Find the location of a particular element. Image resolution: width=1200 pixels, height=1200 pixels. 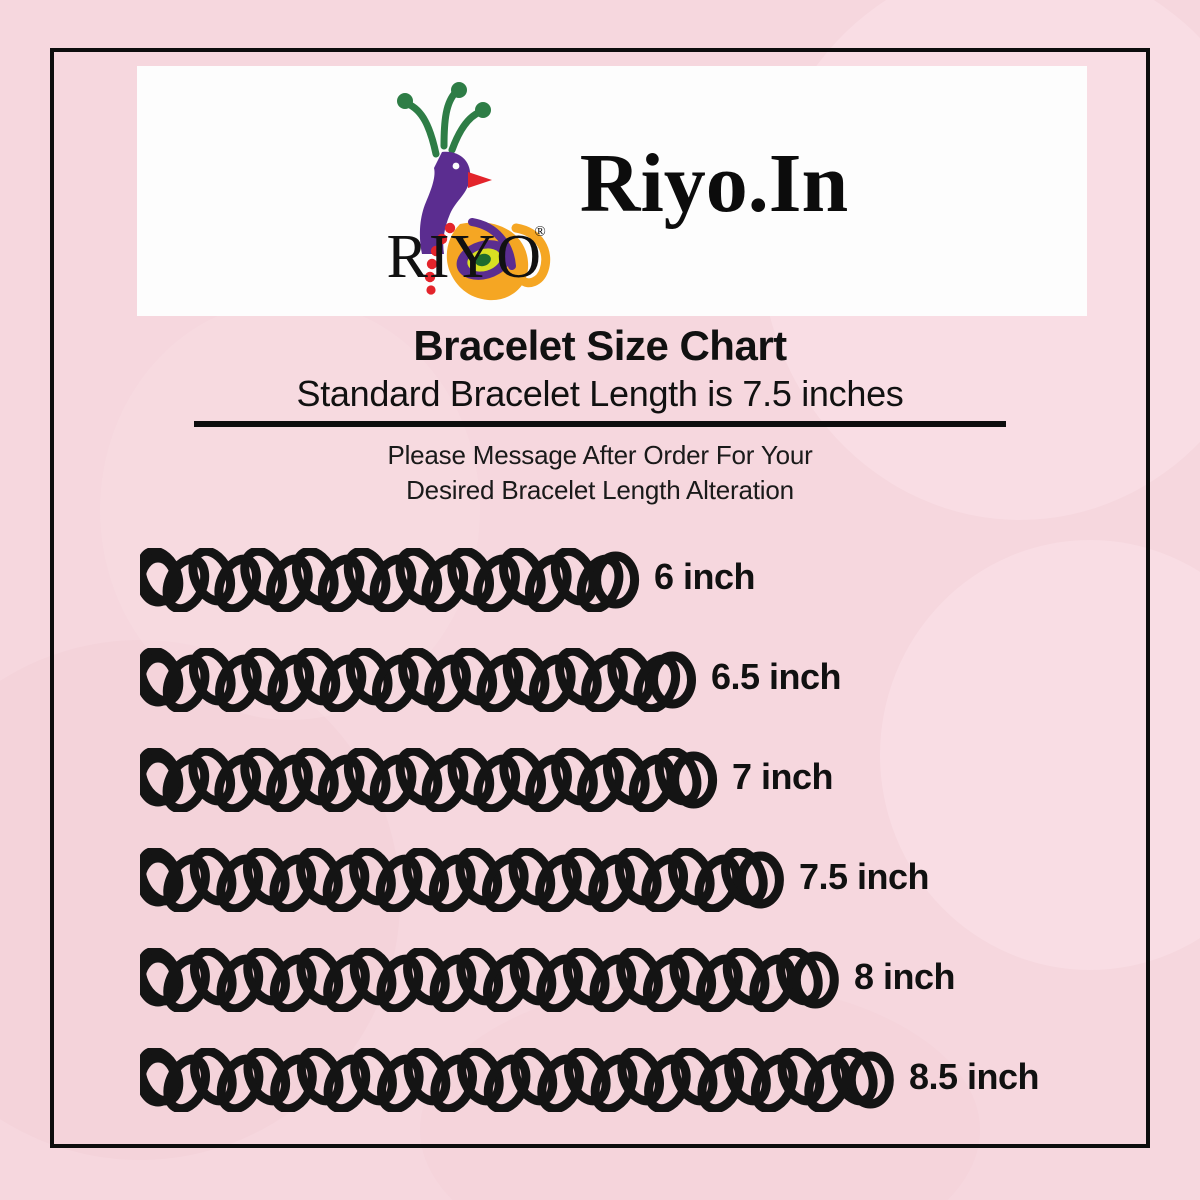

size-row: 8 inch is located at coordinates (600, 997).